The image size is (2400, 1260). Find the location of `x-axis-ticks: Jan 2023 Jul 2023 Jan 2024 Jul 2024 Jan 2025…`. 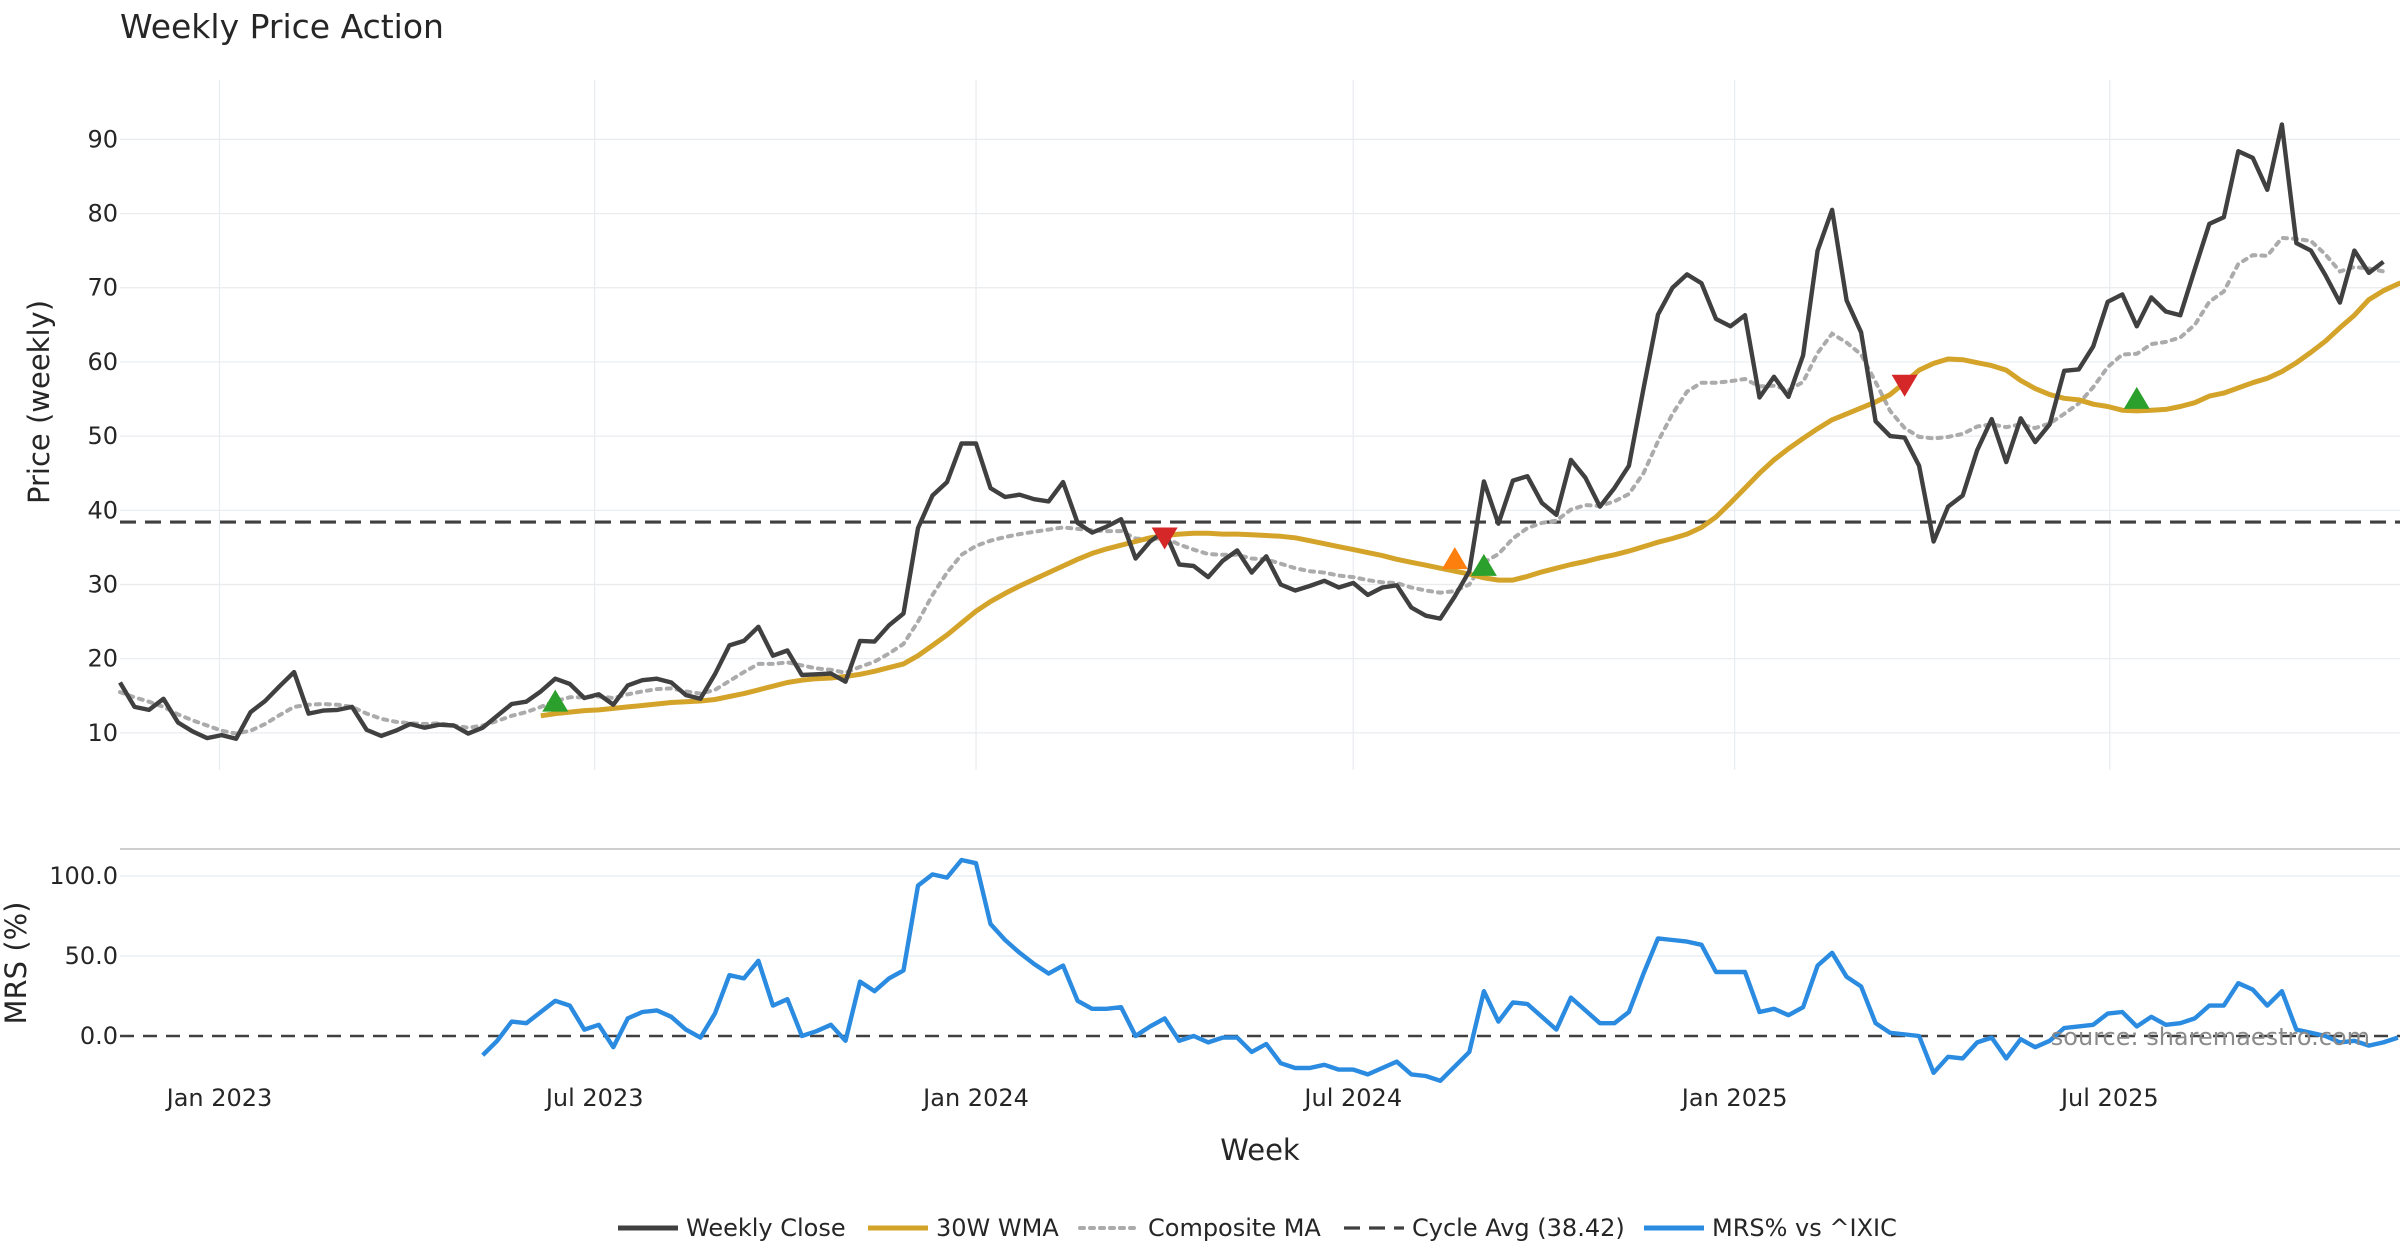

x-axis-ticks: Jan 2023 Jul 2023 Jan 2024 Jul 2024 Jan 2025… is located at coordinates (1162, 1098).